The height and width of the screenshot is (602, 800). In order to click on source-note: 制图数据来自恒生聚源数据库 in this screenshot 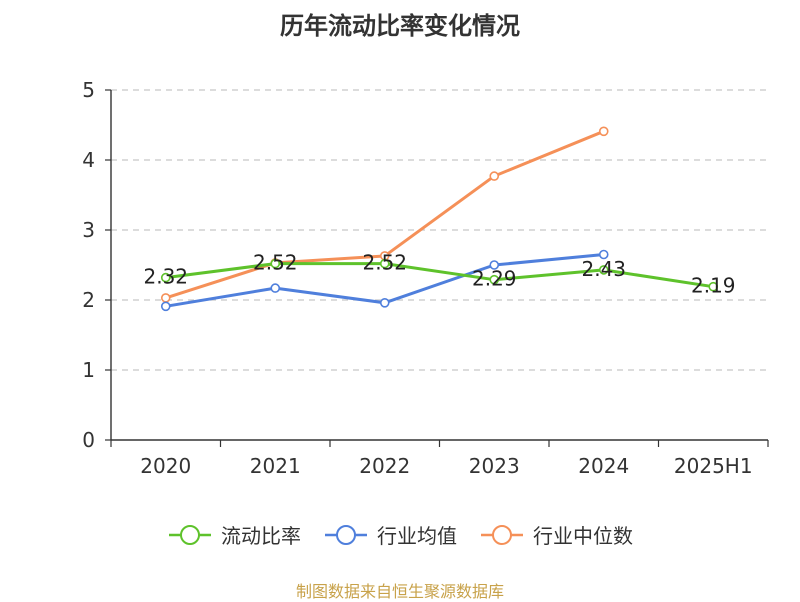, I will do `click(399, 591)`.